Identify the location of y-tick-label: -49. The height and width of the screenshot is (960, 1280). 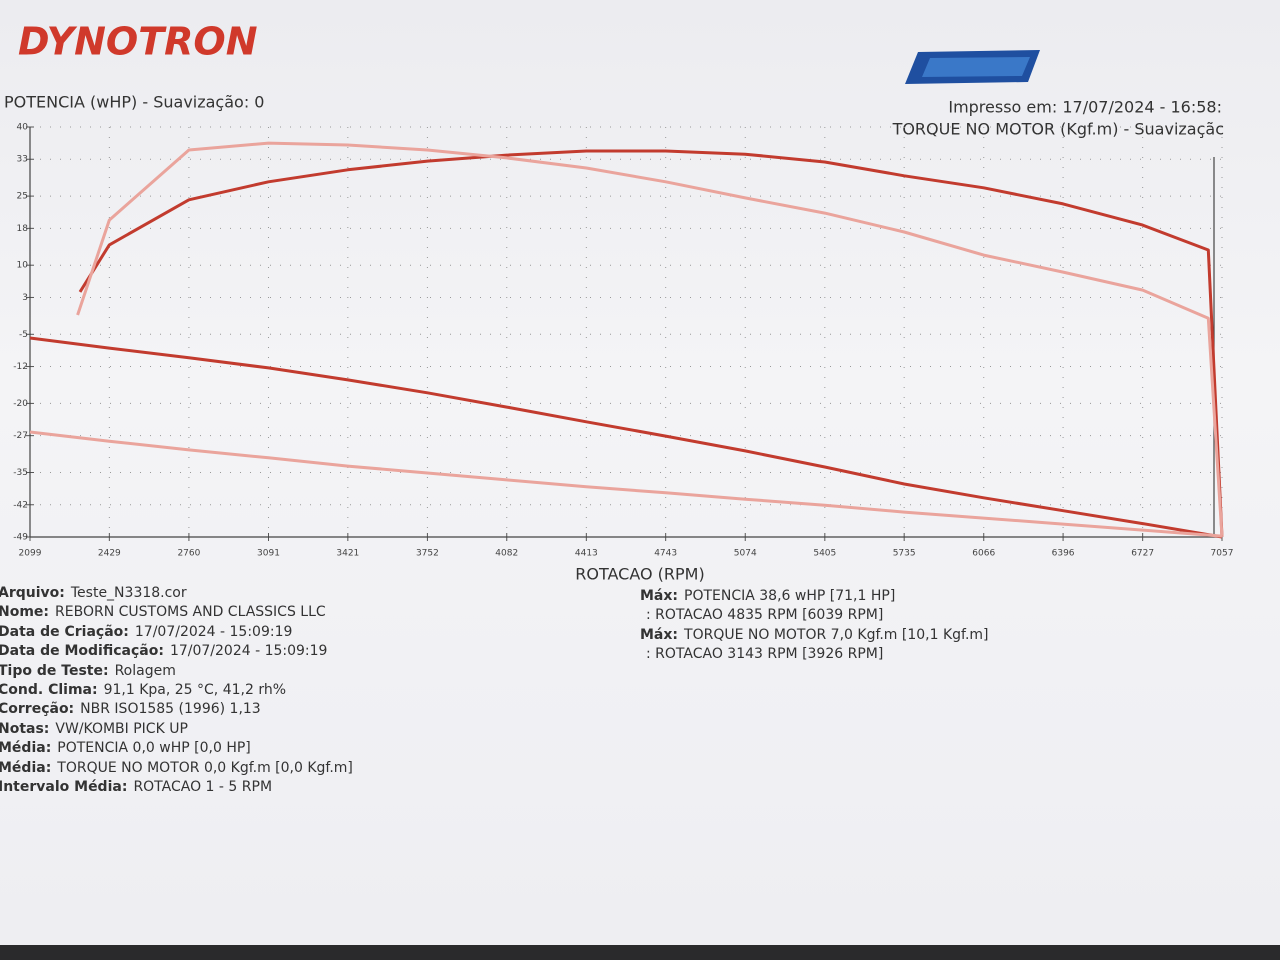
(20, 538).